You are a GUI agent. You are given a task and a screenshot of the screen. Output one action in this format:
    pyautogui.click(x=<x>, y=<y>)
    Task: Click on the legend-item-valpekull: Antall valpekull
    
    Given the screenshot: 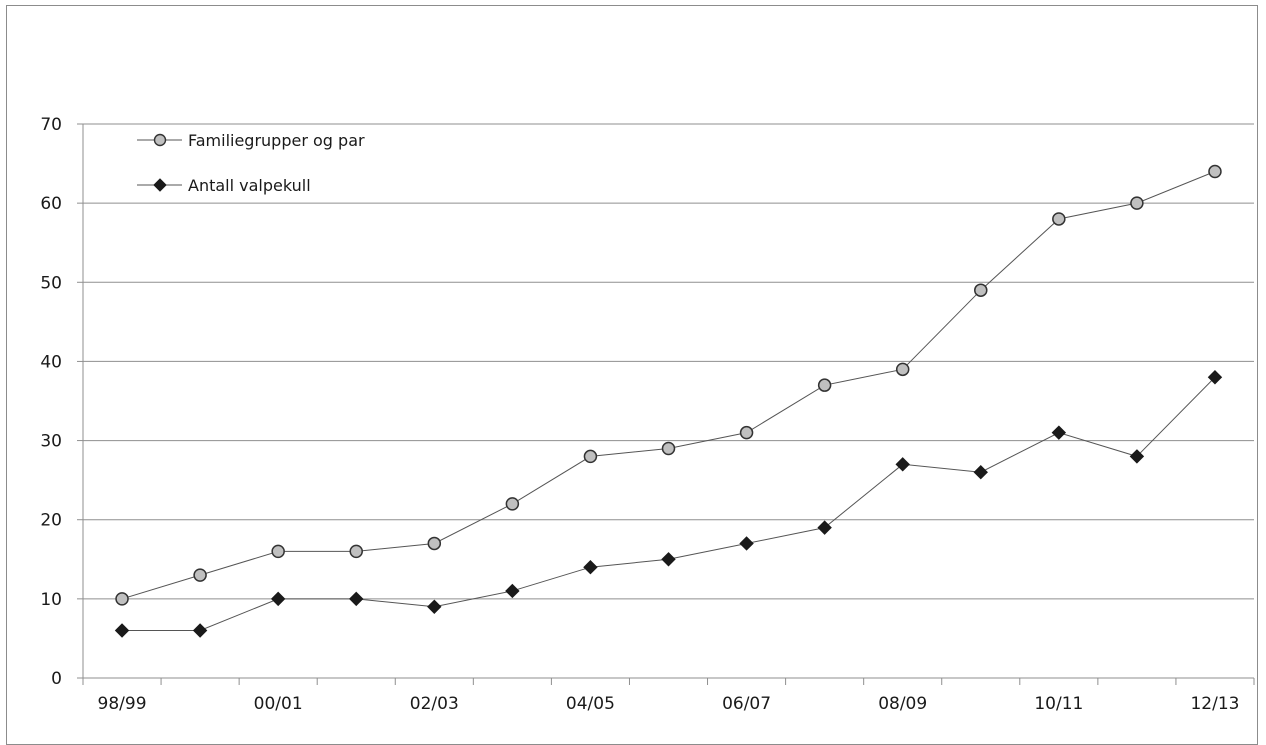 What is the action you would take?
    pyautogui.click(x=224, y=185)
    